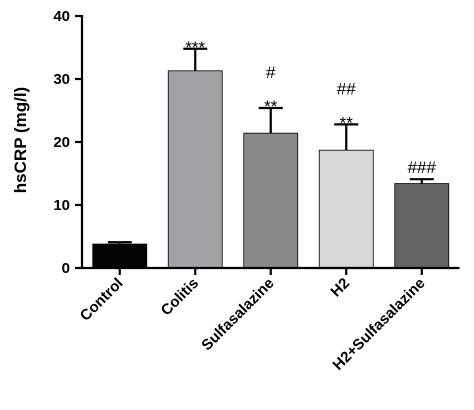  What do you see at coordinates (61, 142) in the screenshot?
I see `y-tick-label: 20` at bounding box center [61, 142].